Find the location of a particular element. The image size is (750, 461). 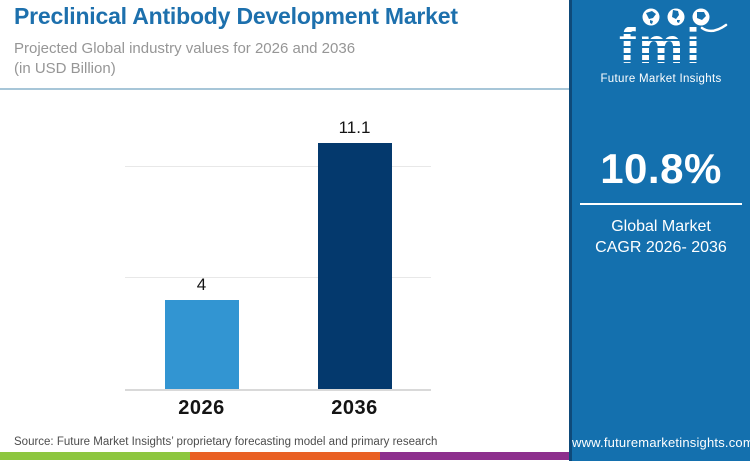

fmi-wordmark-wrap: fmi is located at coordinates (661, 46).